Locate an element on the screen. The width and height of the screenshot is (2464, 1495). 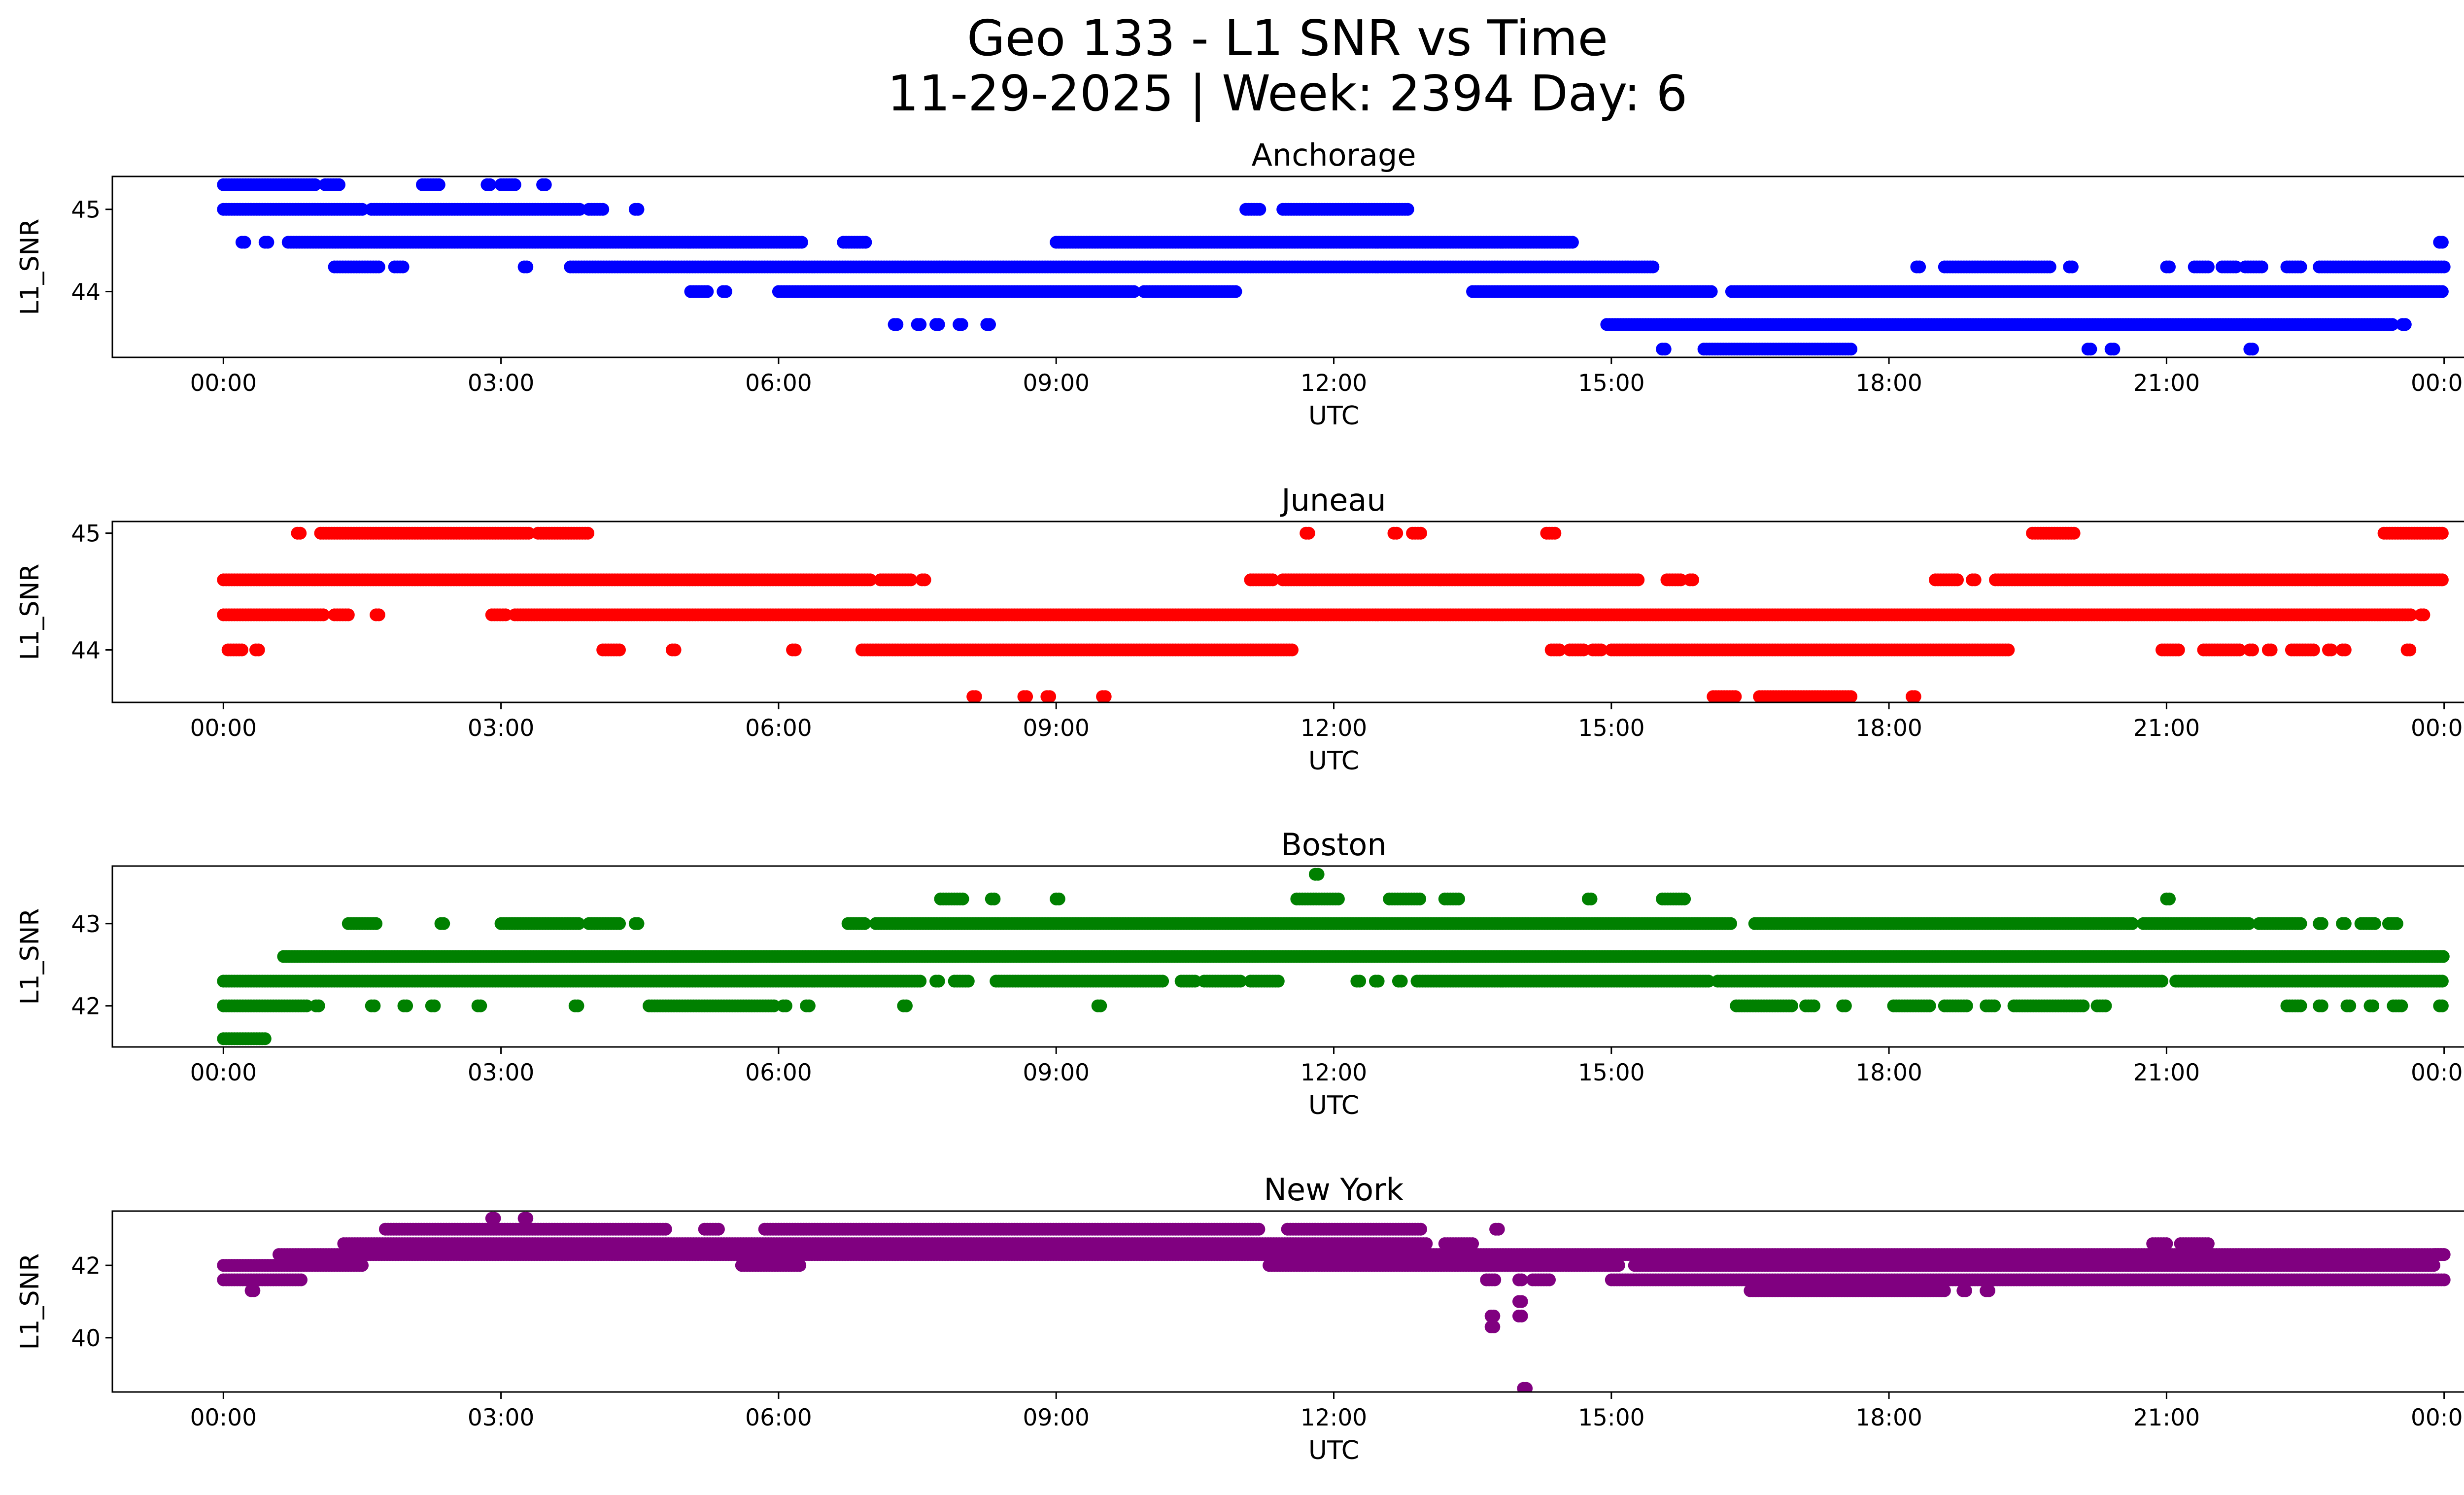
figure-title-line1: Geo 133 - L1 SNR vs Time is located at coordinates (1287, 38).